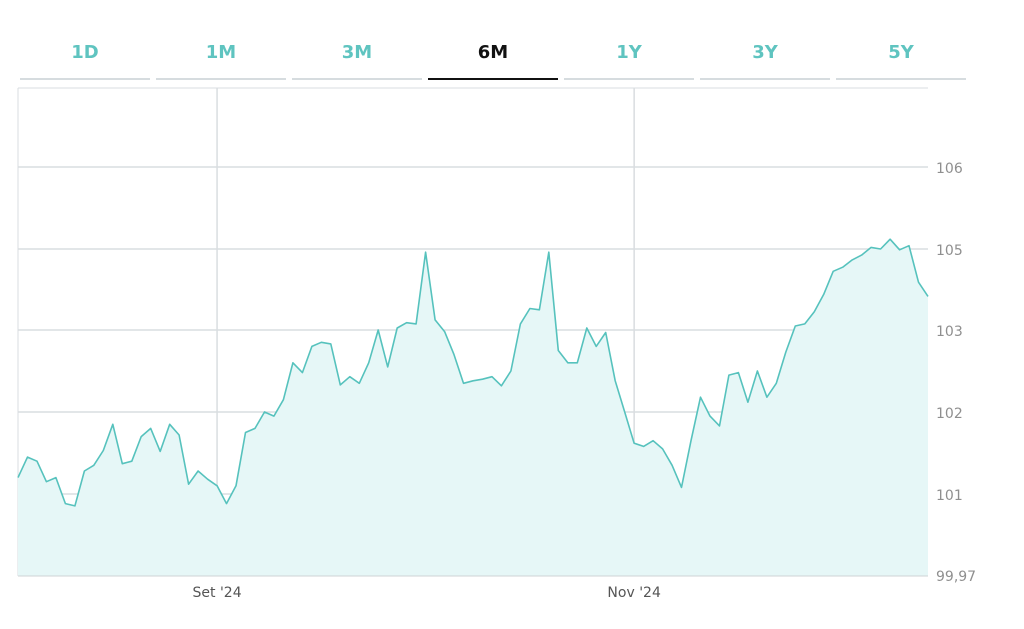  I want to click on tab-1y: 1Y, so click(629, 58).